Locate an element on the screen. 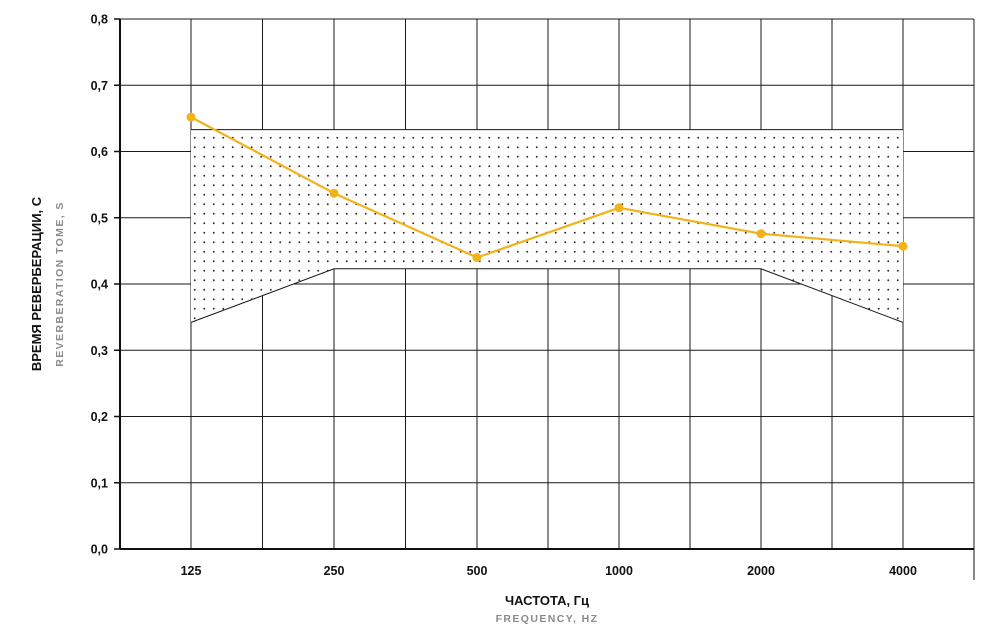 Image resolution: width=981 pixels, height=626 pixels. y-tick-label: 0,0 is located at coordinates (99, 550).